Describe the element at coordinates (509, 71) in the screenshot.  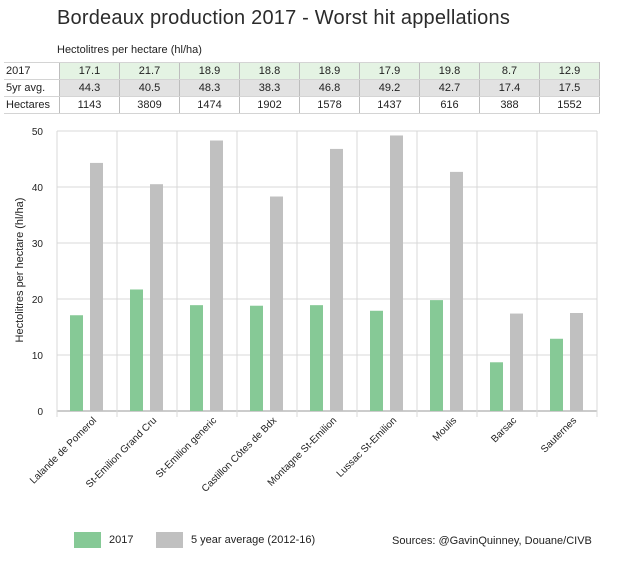
I see `table-cell: 8.7` at that location.